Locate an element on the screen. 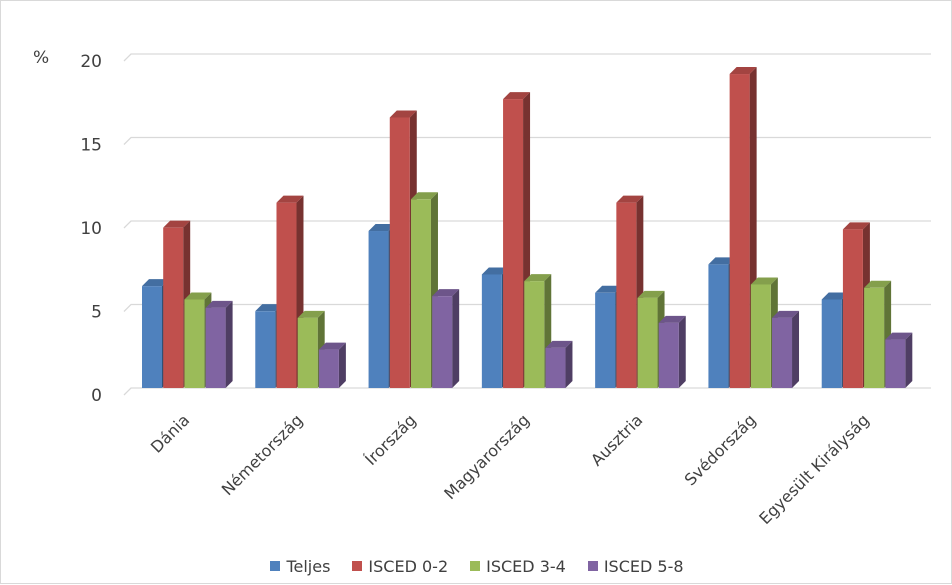 The height and width of the screenshot is (585, 952). legend: Teljes ISCED 0-2 ISCED 3-4 ISCED 5-8 is located at coordinates (476, 566).